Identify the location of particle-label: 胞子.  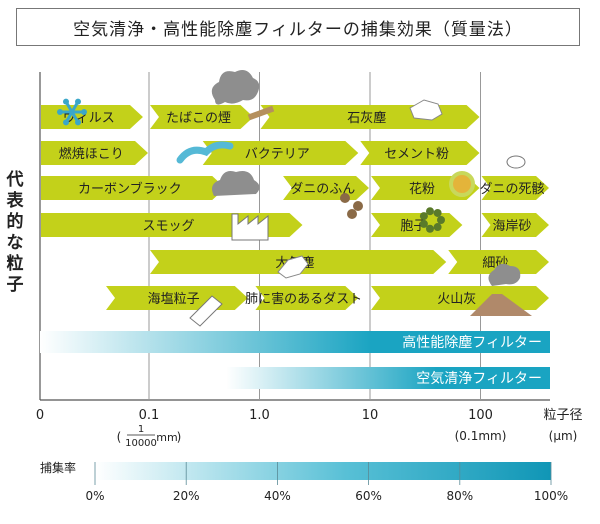
(413, 226).